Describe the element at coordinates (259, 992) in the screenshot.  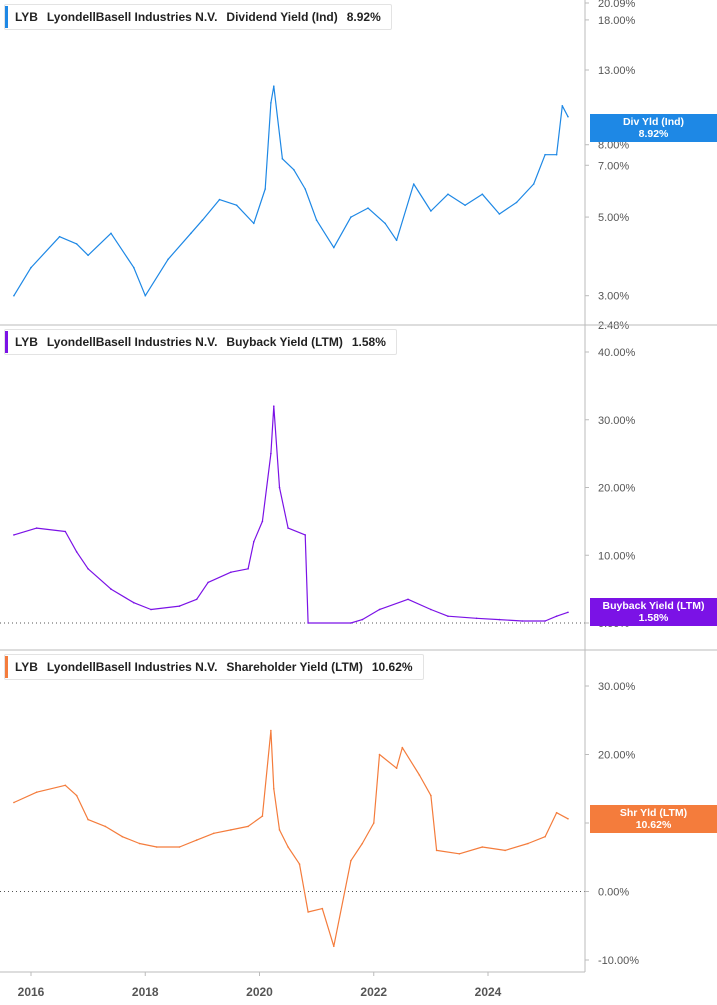
I see `x-tick-label: 2020` at that location.